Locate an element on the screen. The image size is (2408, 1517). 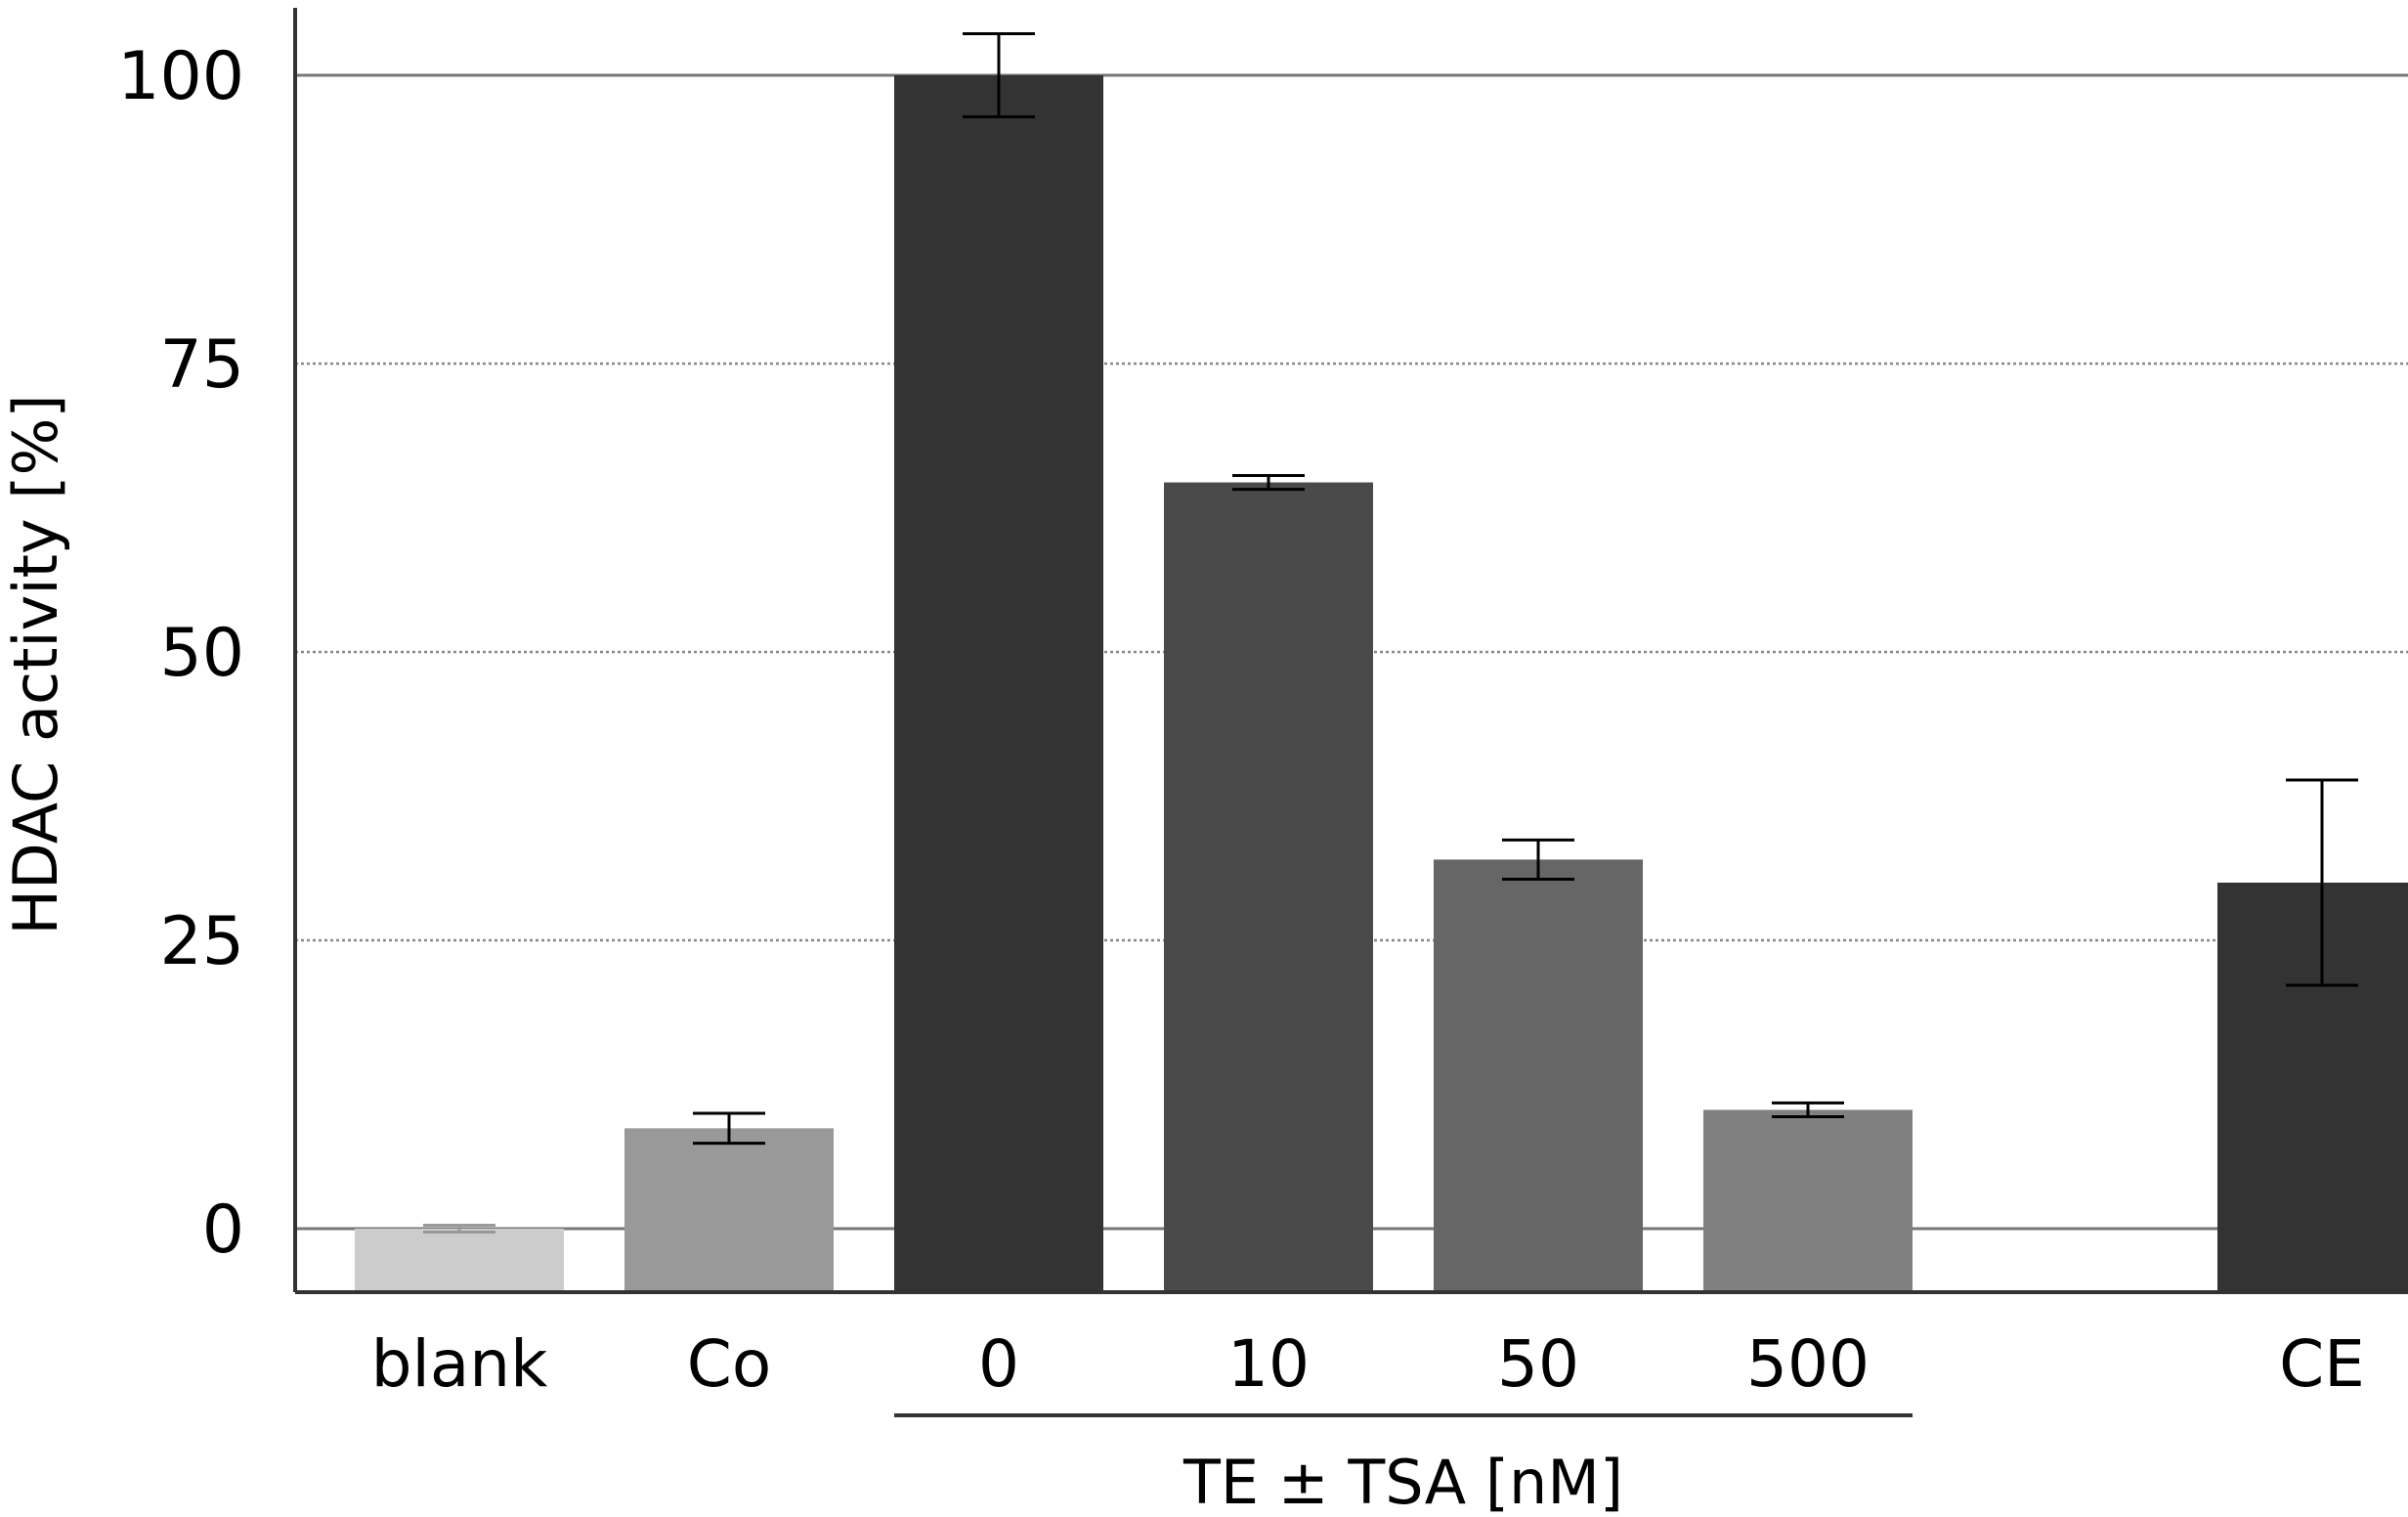
bar-blank is located at coordinates (459, 1260).